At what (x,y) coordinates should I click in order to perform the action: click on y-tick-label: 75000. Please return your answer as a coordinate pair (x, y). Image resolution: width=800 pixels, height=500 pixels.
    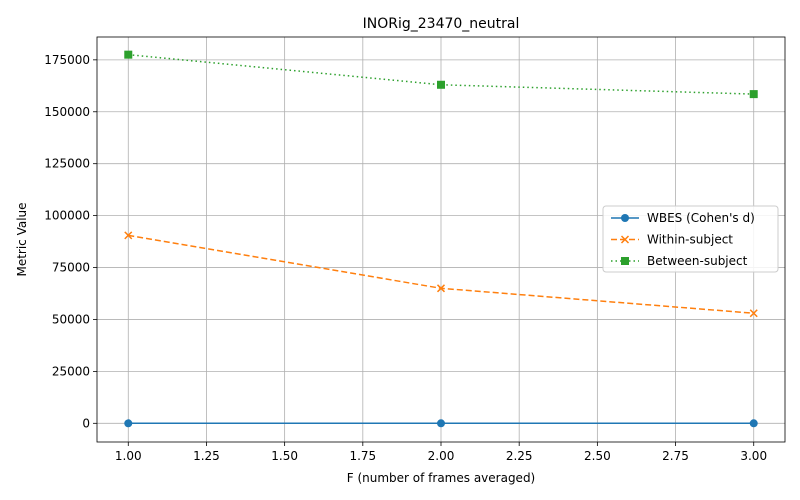
    Looking at the image, I should click on (71, 268).